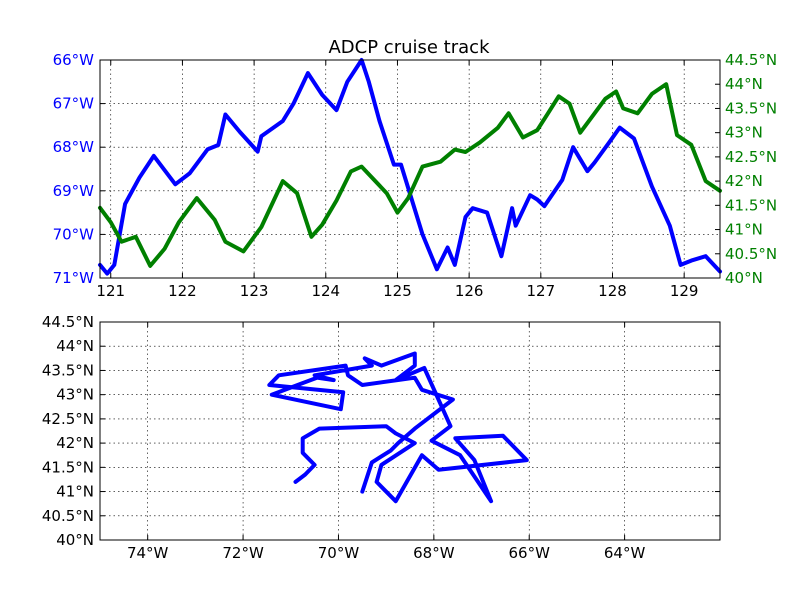 The image size is (800, 600). I want to click on bottom-ytick-label: 43°N, so click(75, 395).